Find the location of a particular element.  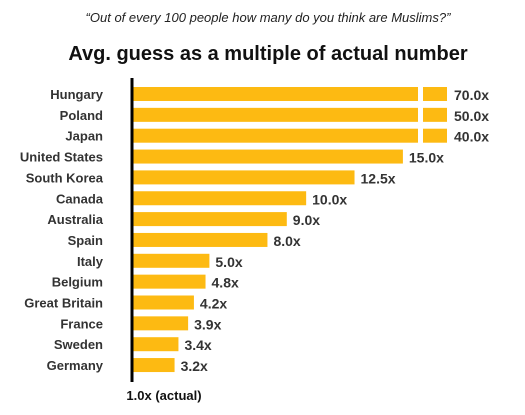

value-label-australia: 9.0x is located at coordinates (306, 220).